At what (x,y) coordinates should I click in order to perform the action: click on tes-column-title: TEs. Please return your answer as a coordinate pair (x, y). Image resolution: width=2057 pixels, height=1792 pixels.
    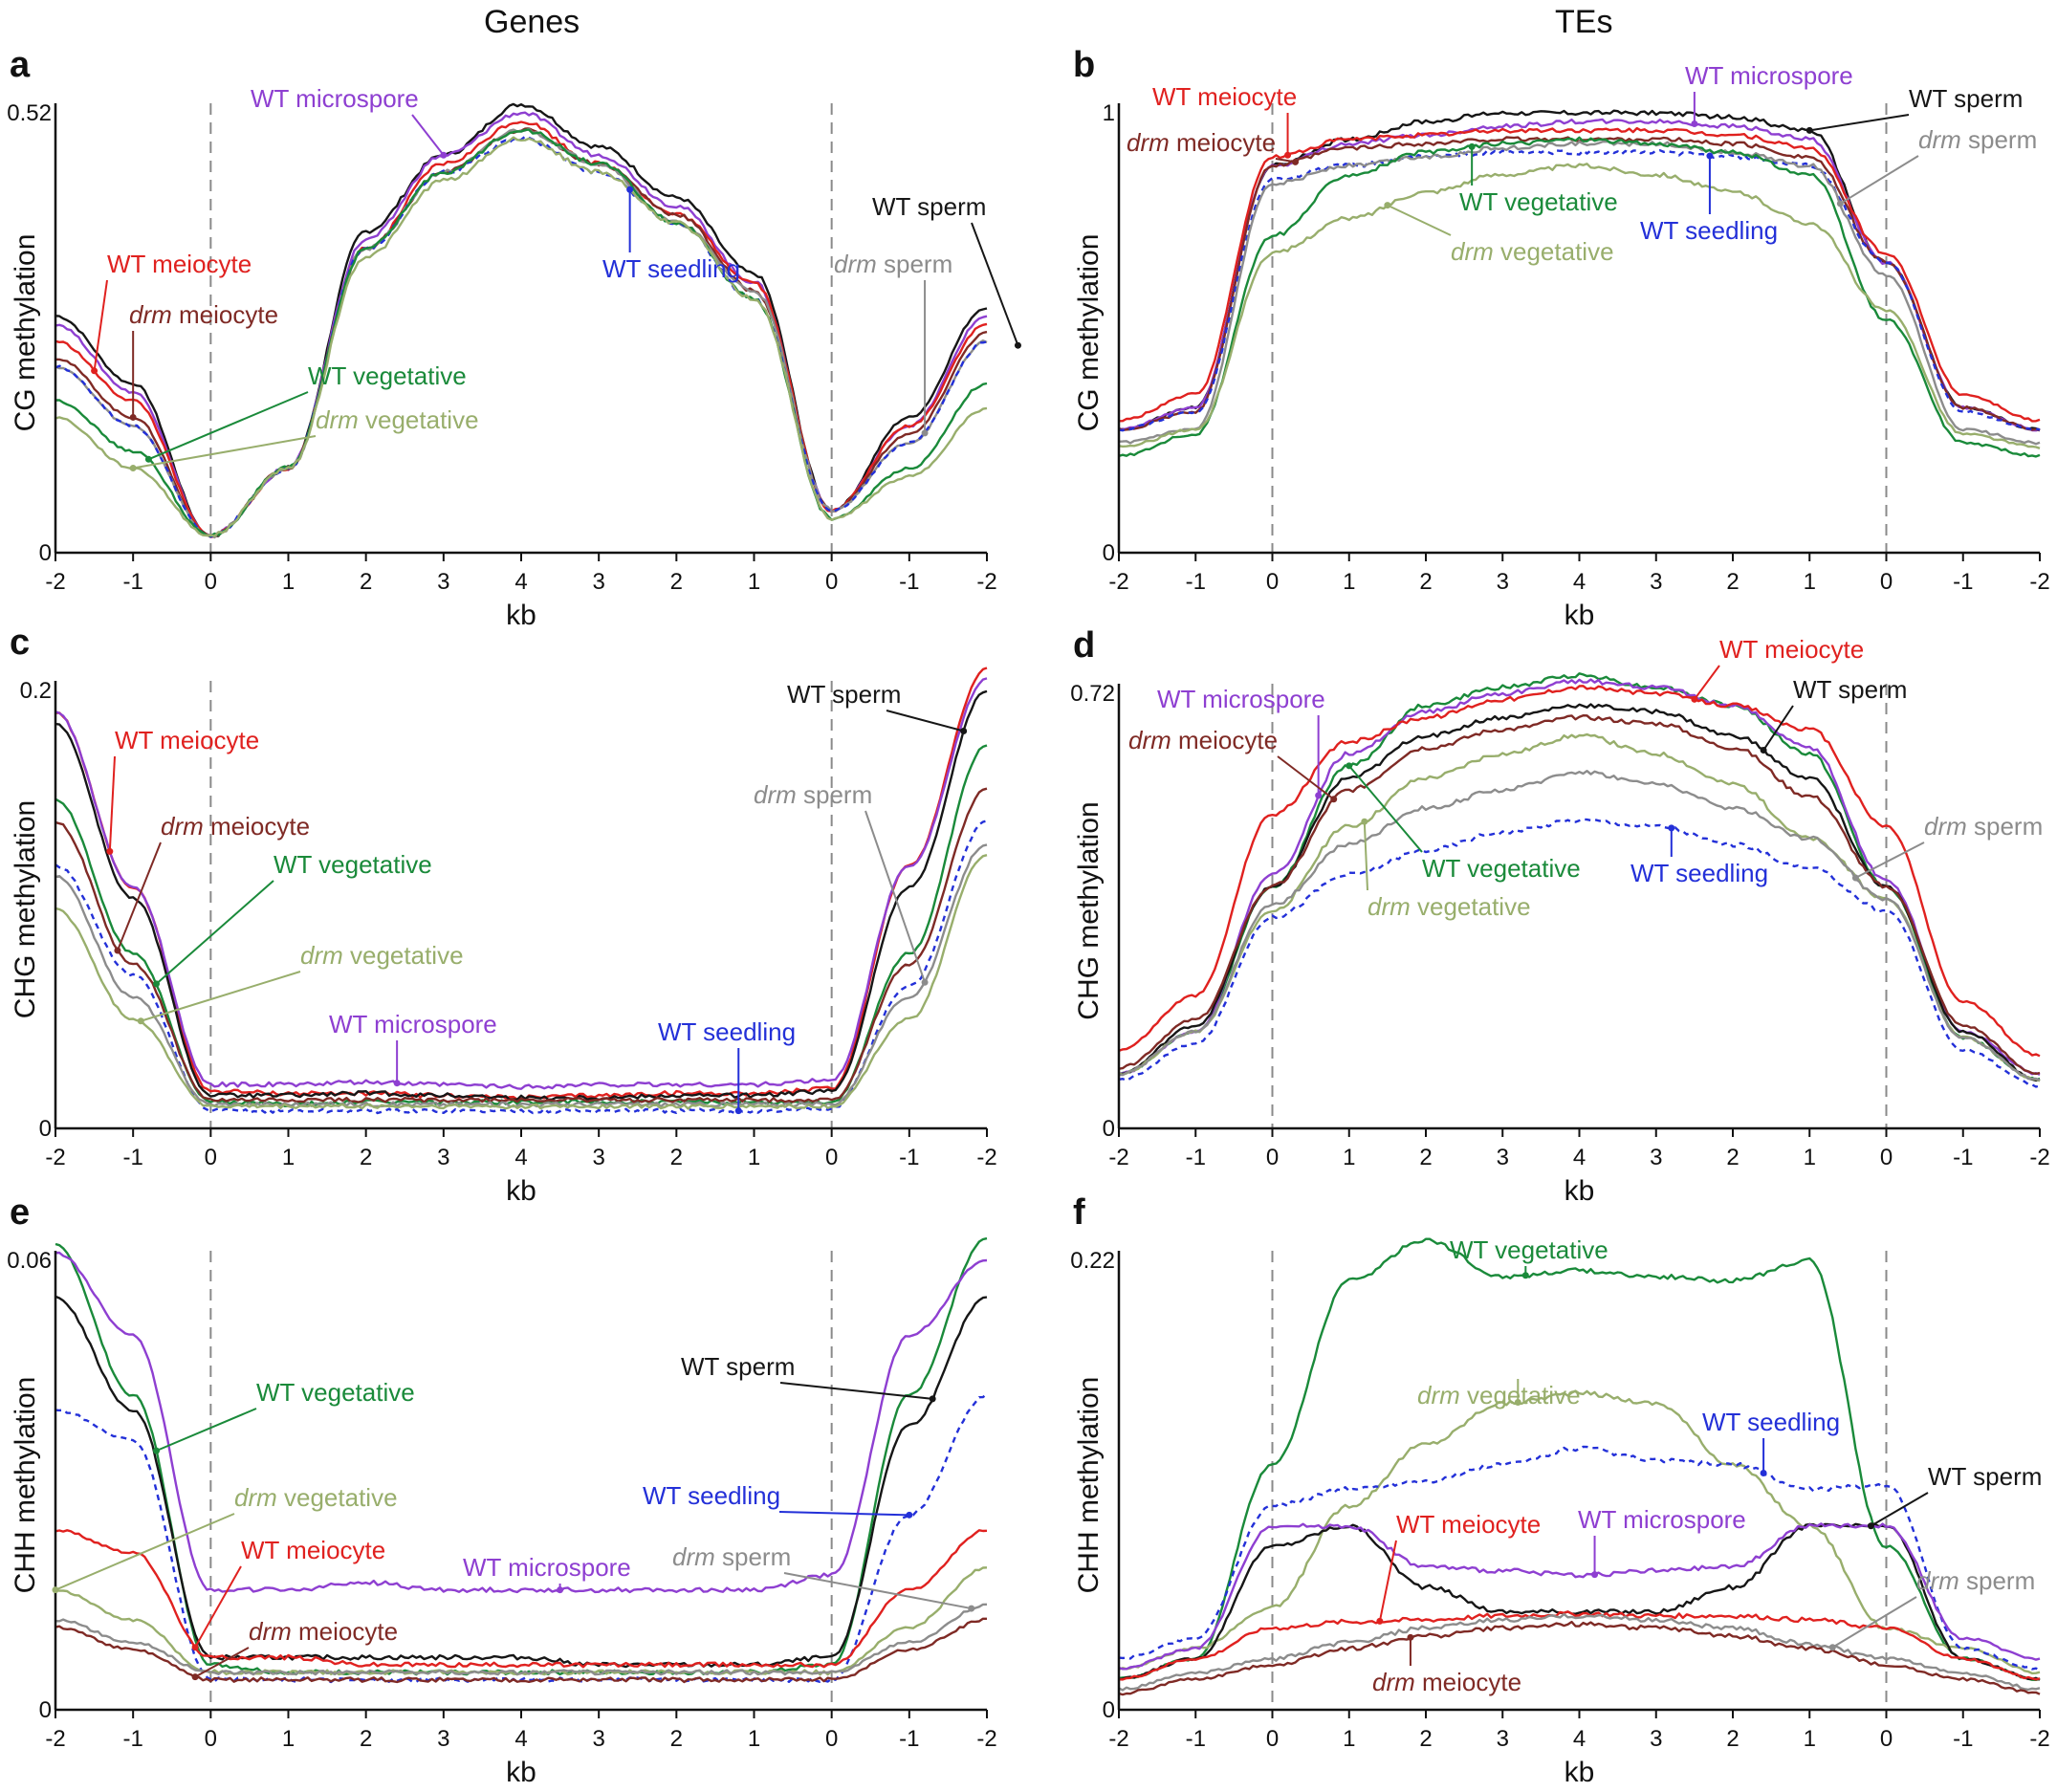
    Looking at the image, I should click on (1584, 22).